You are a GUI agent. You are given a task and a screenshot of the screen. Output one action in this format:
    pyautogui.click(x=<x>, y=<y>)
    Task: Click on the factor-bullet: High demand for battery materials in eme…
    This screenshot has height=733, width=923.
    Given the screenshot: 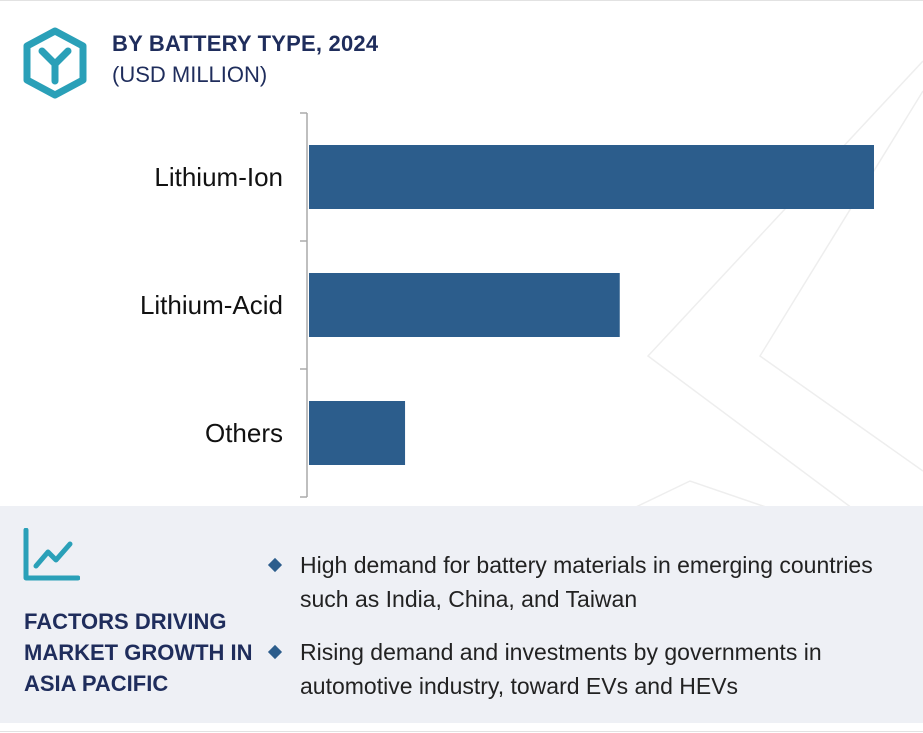 What is the action you would take?
    pyautogui.click(x=578, y=582)
    